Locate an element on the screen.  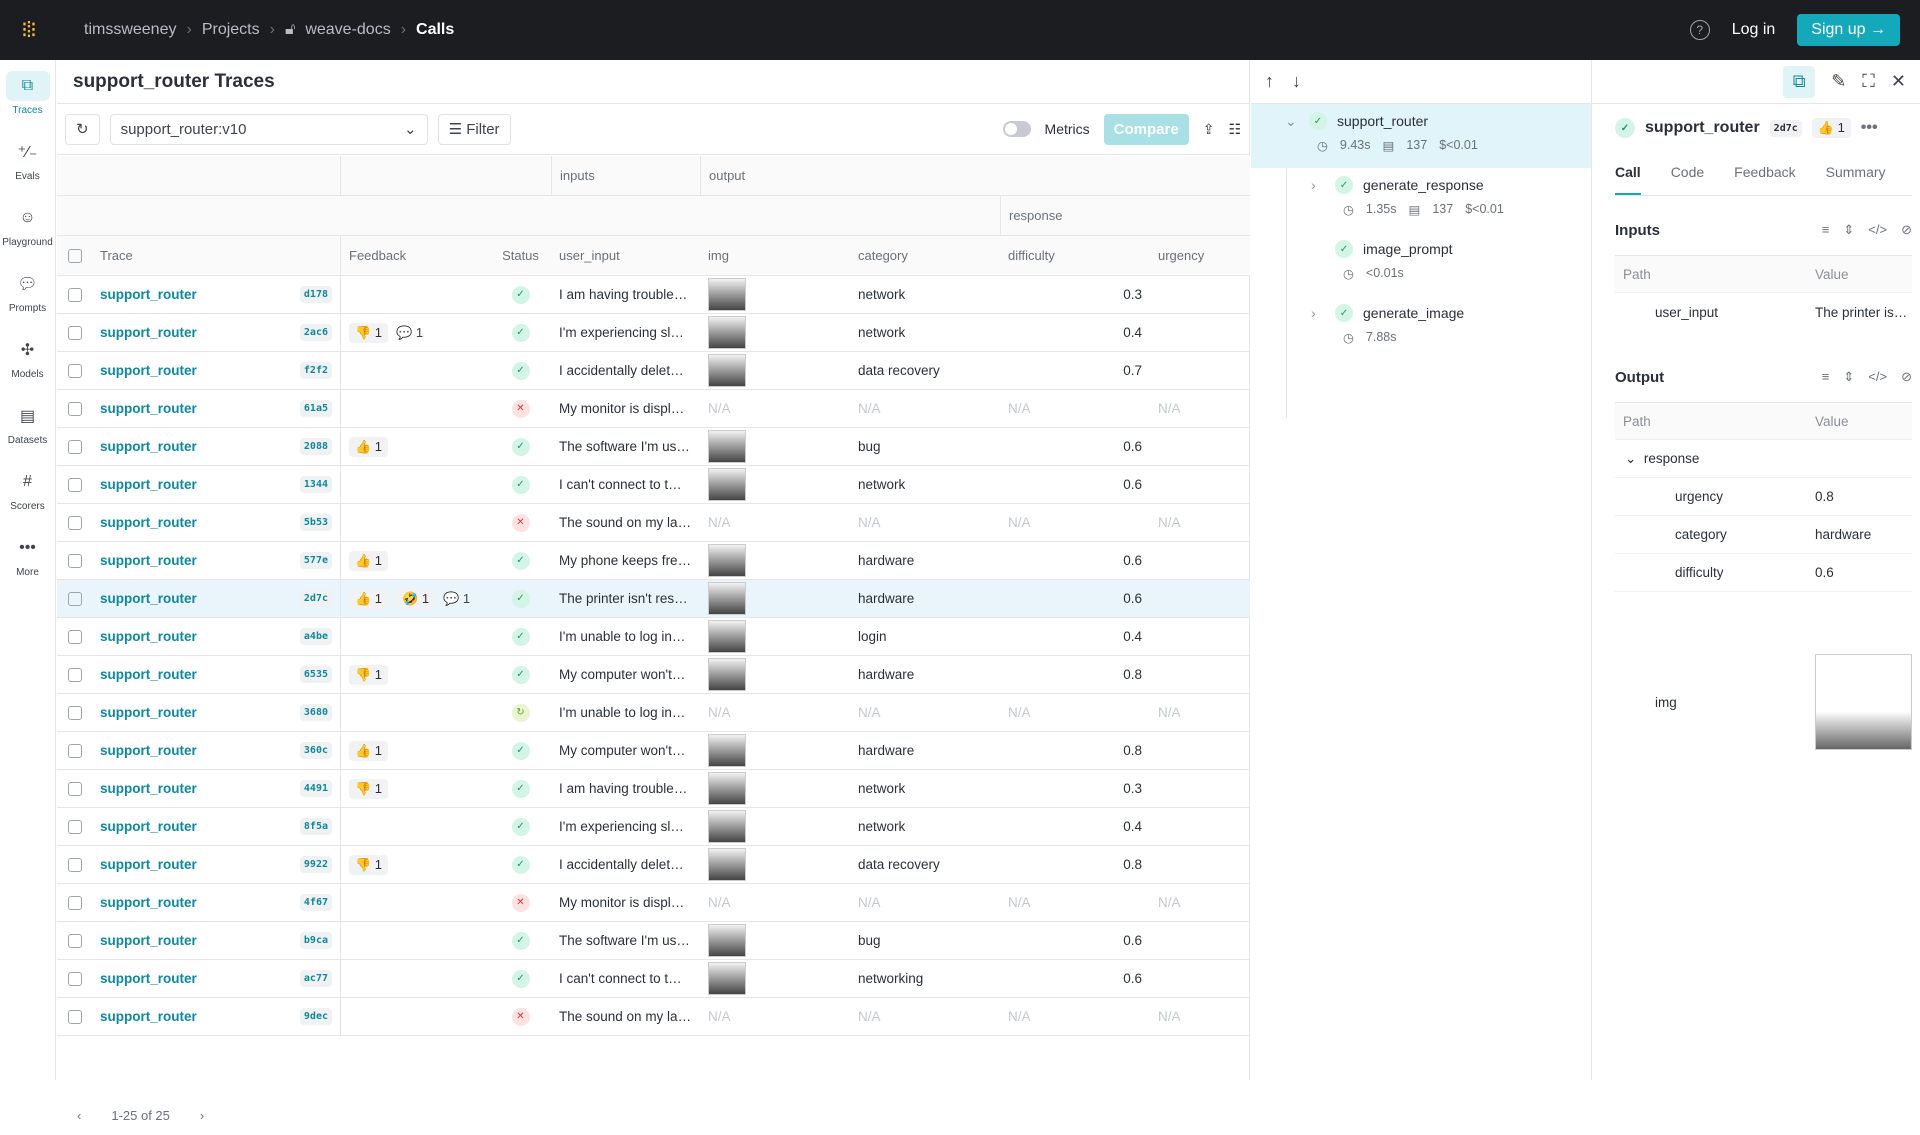
header-difficulty: difficulty is located at coordinates (1031, 255).